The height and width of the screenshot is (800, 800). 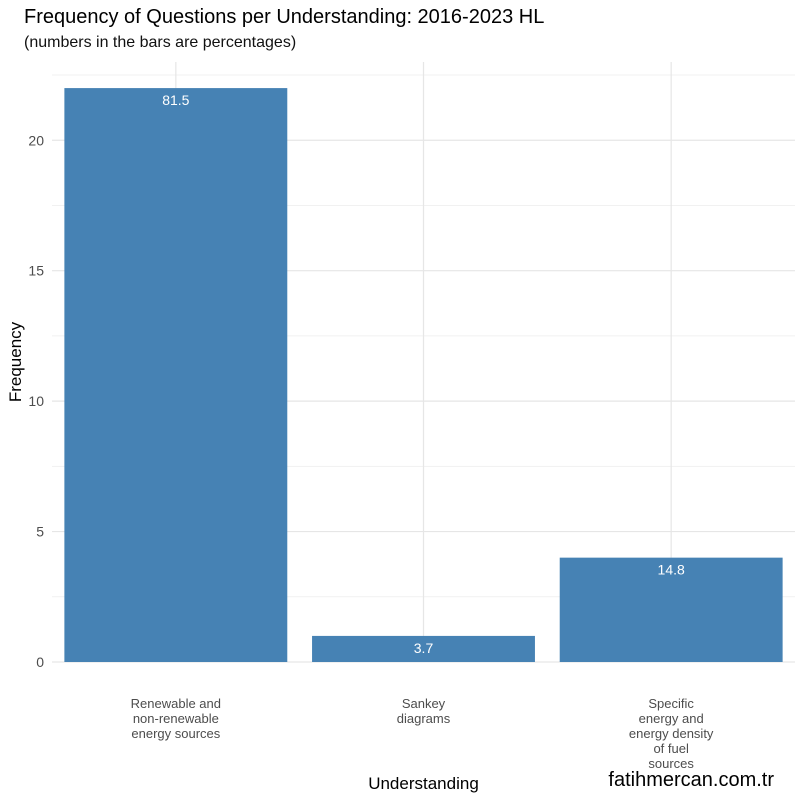 What do you see at coordinates (424, 718) in the screenshot?
I see `x-tick-label: diagrams` at bounding box center [424, 718].